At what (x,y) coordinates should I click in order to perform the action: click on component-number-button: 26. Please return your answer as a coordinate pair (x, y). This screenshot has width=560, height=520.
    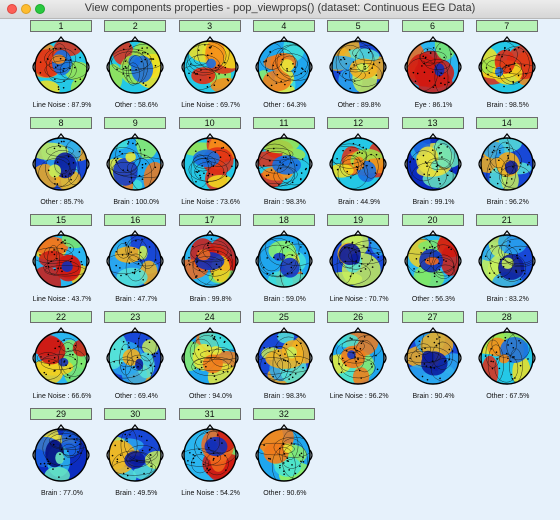
    Looking at the image, I should click on (358, 317).